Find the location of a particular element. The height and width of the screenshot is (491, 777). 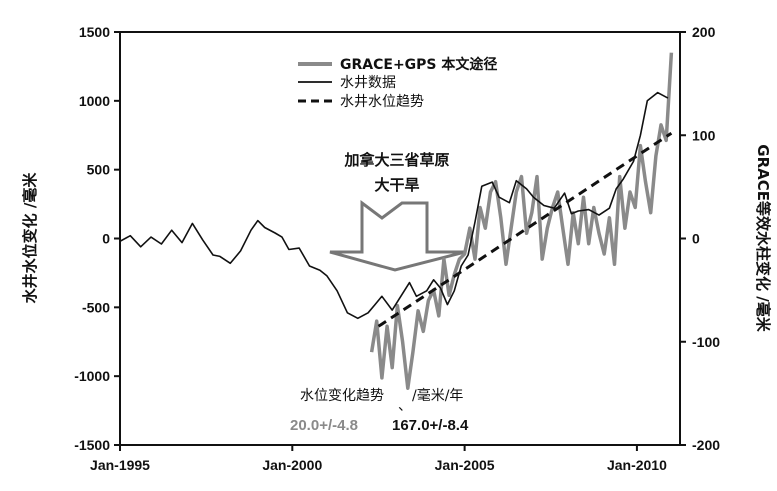

right-axis-ticks: -200 -100 0 100 200 is located at coordinates (700, 238).